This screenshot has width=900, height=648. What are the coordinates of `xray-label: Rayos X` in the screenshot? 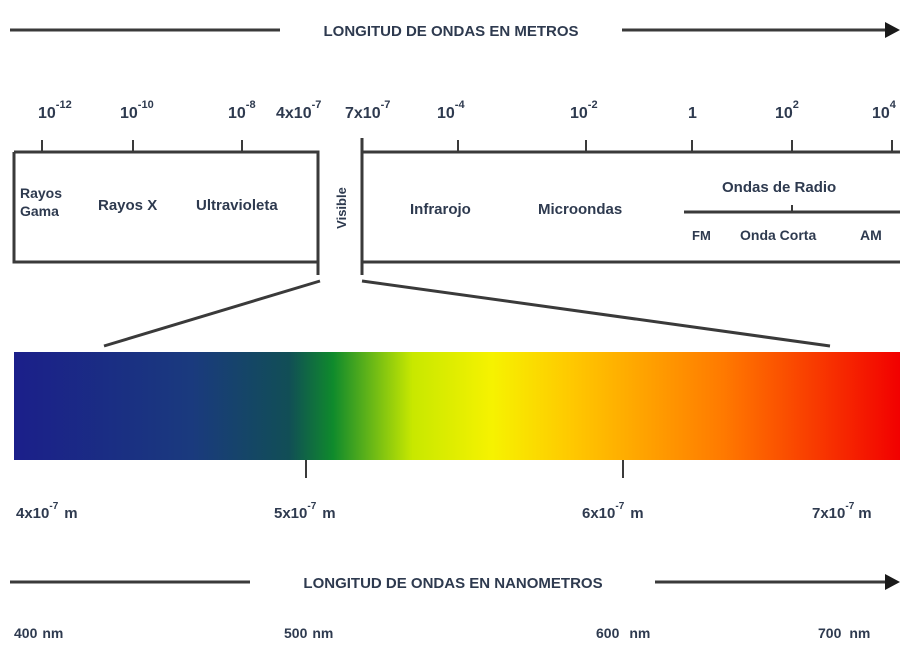 It's located at (127, 205).